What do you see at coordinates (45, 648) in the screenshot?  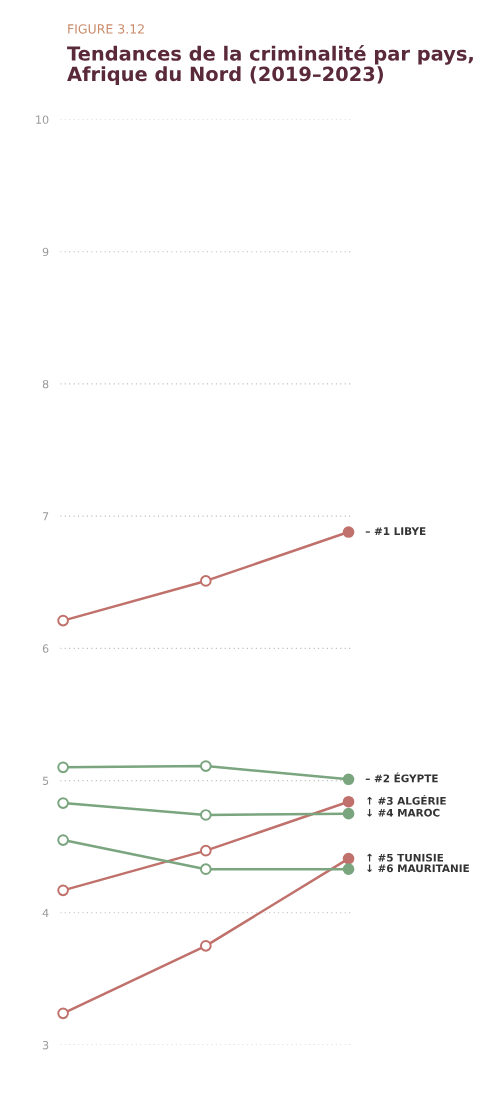 I see `y-tick-label: 6` at bounding box center [45, 648].